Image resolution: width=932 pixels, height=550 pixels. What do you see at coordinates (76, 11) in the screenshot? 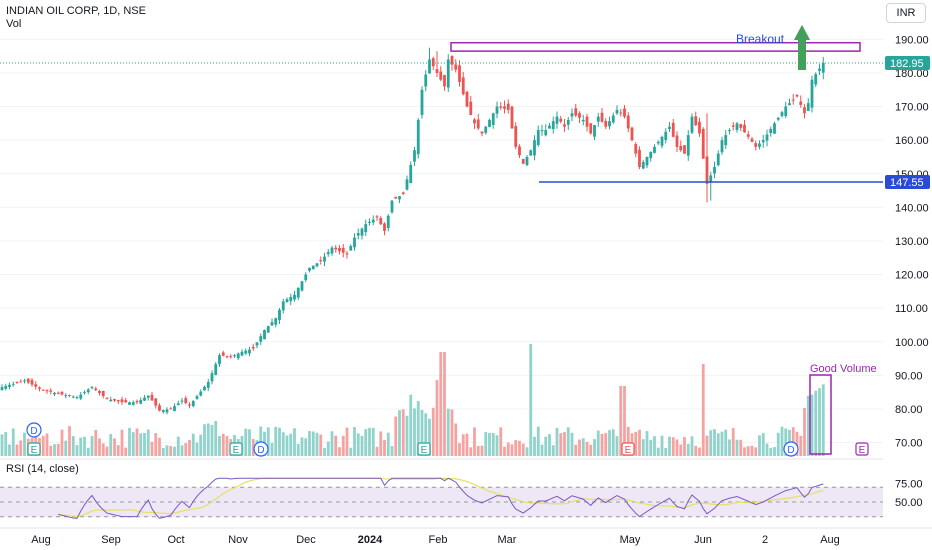
I see `symbol-title: INDIAN OIL CORP, 1D, NSE` at bounding box center [76, 11].